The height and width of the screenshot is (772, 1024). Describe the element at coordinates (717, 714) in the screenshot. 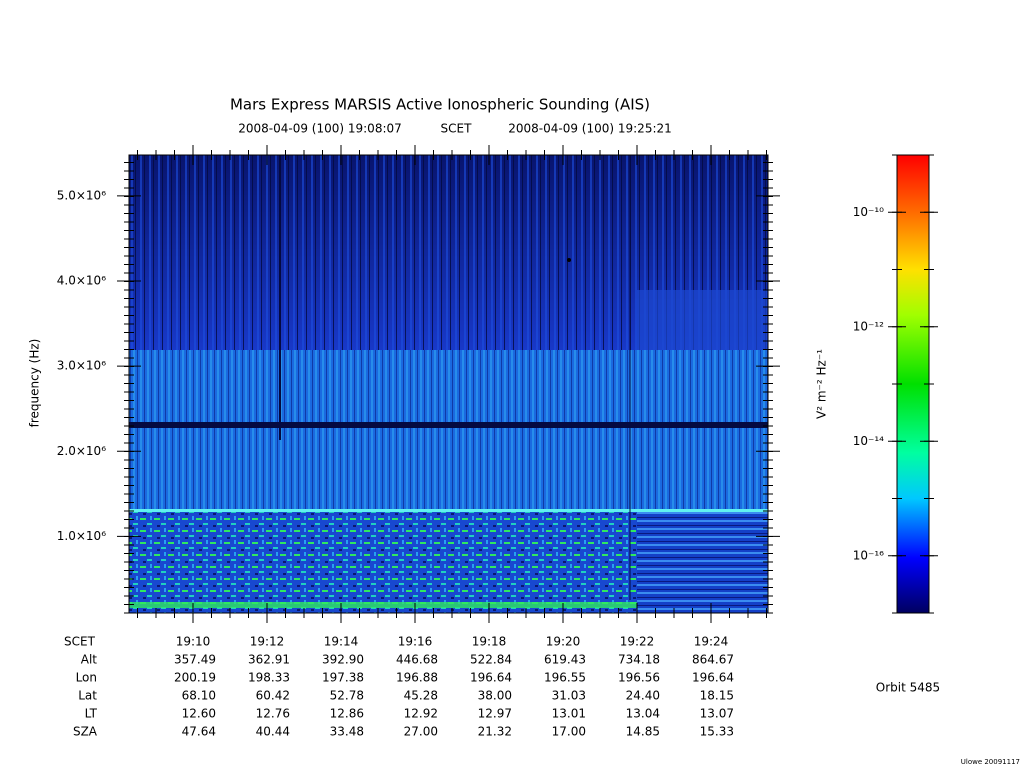

I see `ephemeris-value: 13.07` at that location.